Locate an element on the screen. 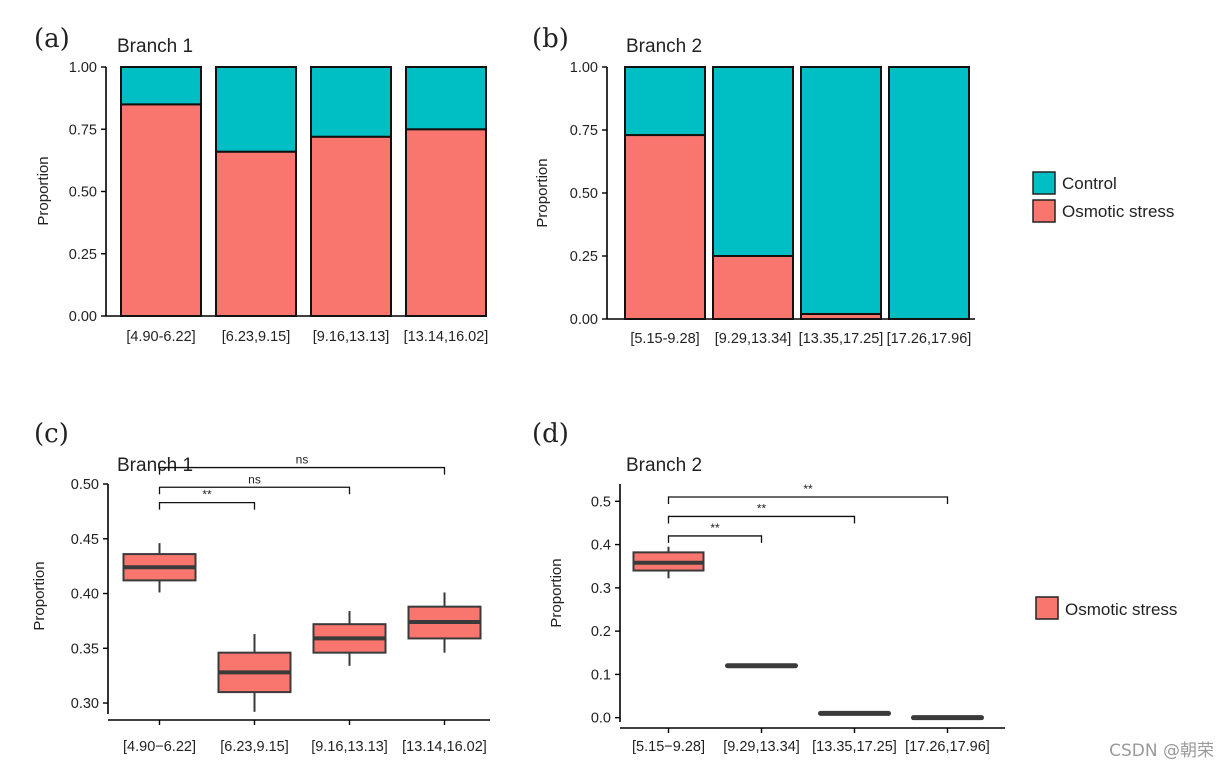  legend-swatch-osmotic is located at coordinates (1044, 211).